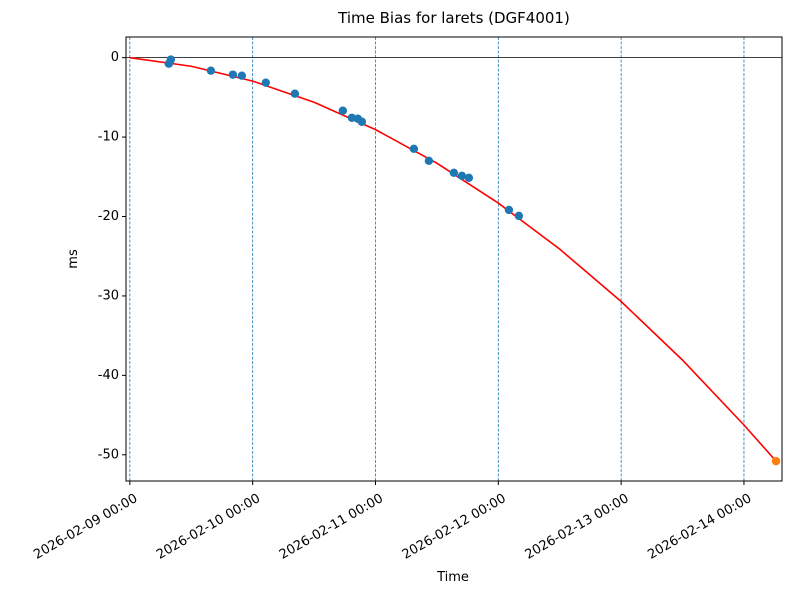 This screenshot has height=604, width=800. Describe the element at coordinates (108, 216) in the screenshot. I see `y-tick-label: -20` at that location.